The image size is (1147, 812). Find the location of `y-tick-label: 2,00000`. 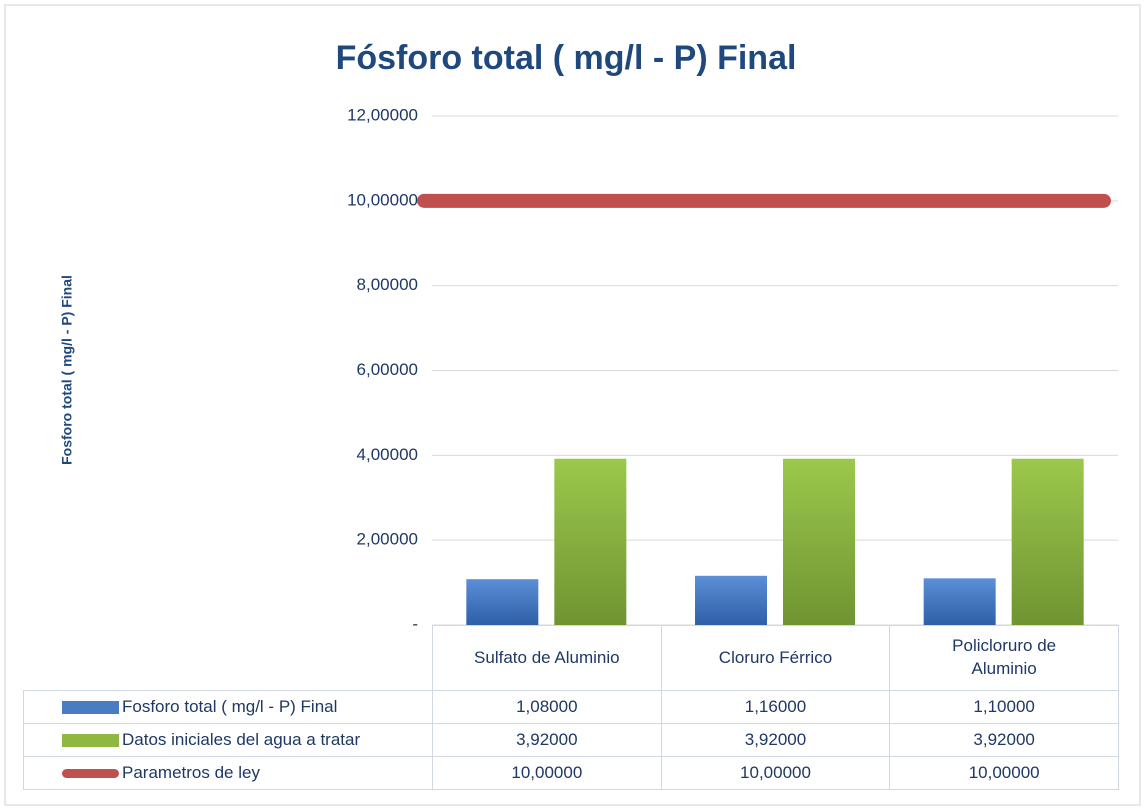

y-tick-label: 2,00000 is located at coordinates (387, 539).